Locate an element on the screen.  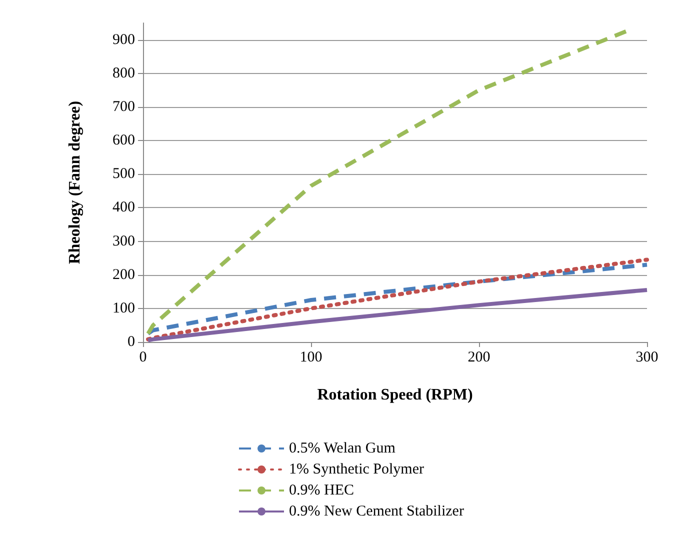
y-tick-label: 300 is located at coordinates (123, 241).